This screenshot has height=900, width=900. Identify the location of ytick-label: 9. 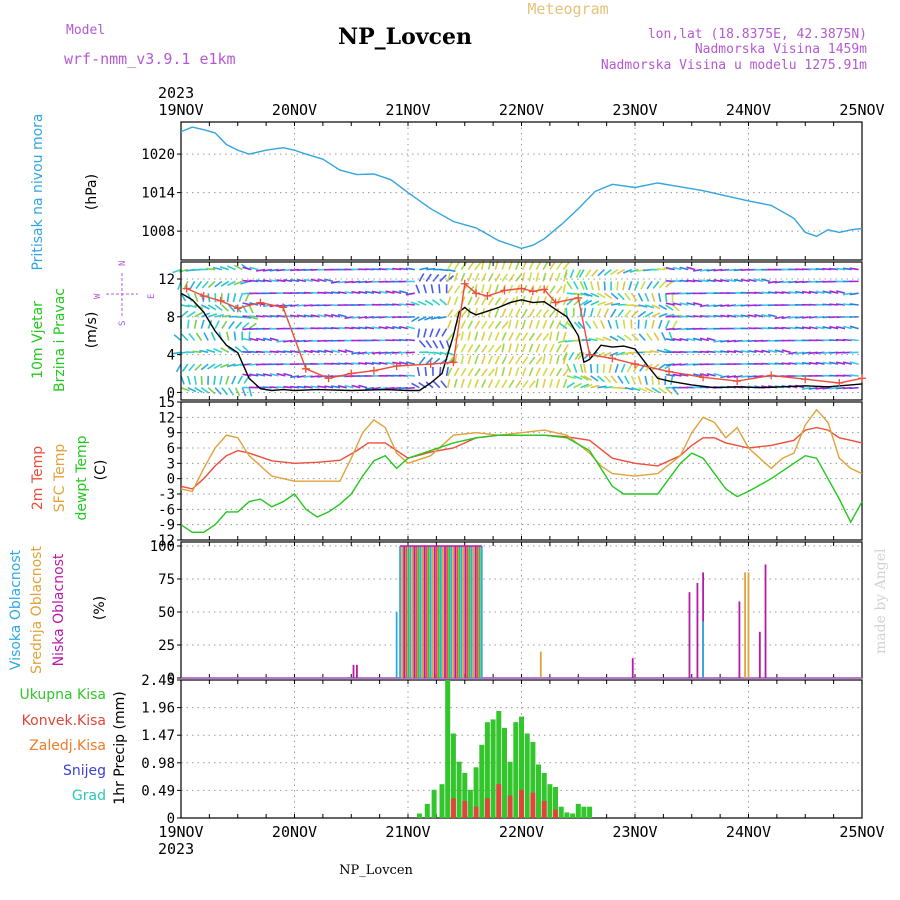
(171, 434).